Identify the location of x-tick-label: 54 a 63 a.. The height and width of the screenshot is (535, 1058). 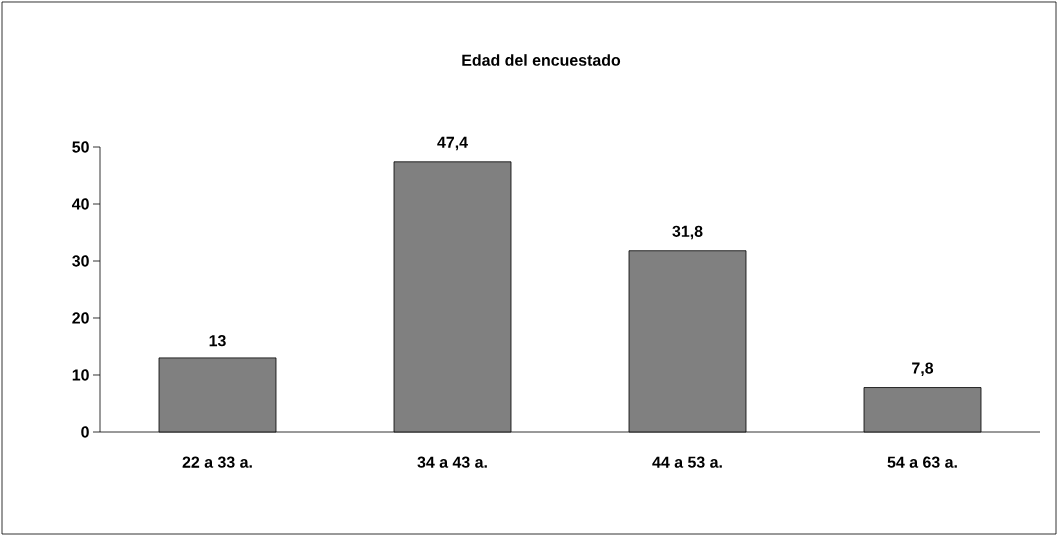
(922, 462).